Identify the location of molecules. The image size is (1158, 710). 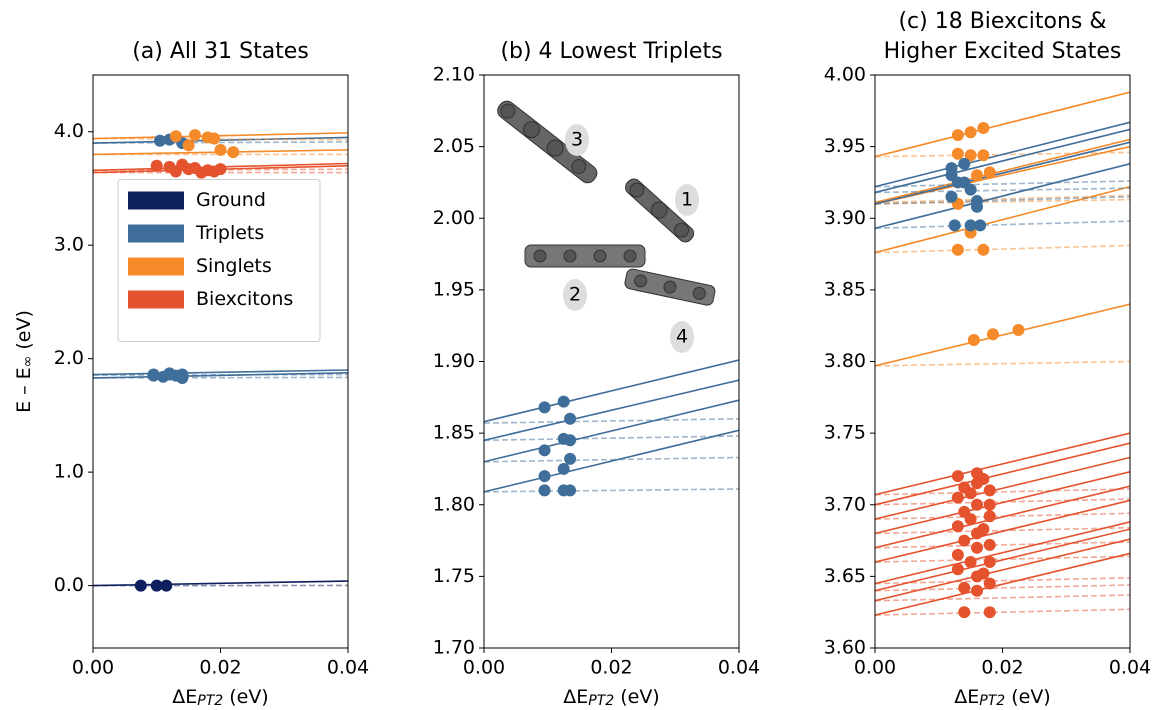
(606, 226).